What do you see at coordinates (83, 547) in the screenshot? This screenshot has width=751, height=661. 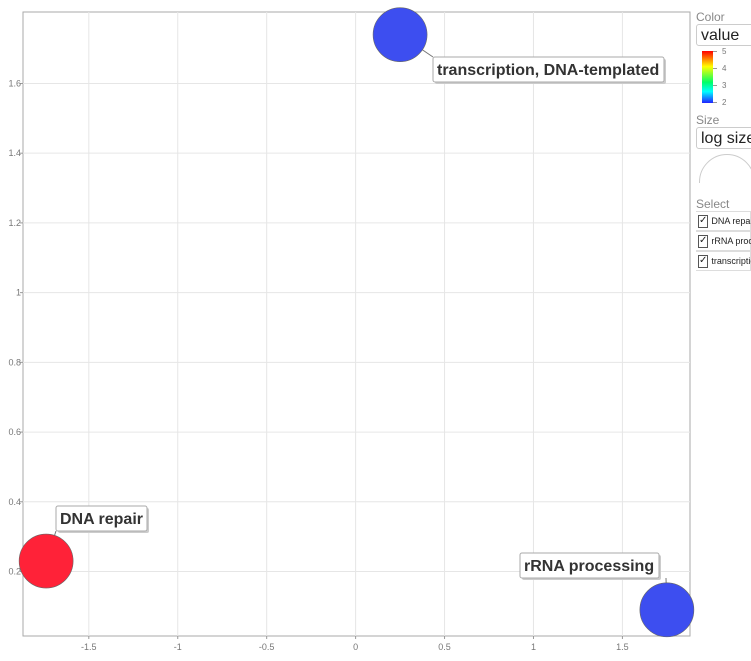 I see `bubble-group: DNA repair` at bounding box center [83, 547].